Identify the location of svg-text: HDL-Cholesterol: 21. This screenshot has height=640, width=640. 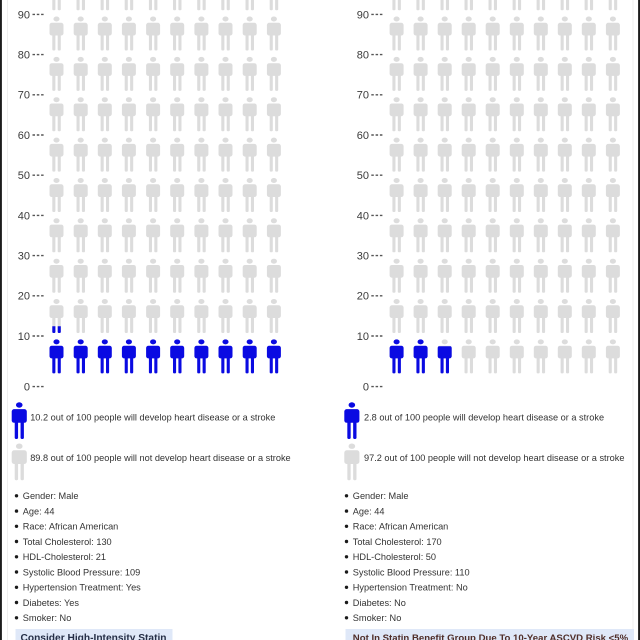
(64, 557).